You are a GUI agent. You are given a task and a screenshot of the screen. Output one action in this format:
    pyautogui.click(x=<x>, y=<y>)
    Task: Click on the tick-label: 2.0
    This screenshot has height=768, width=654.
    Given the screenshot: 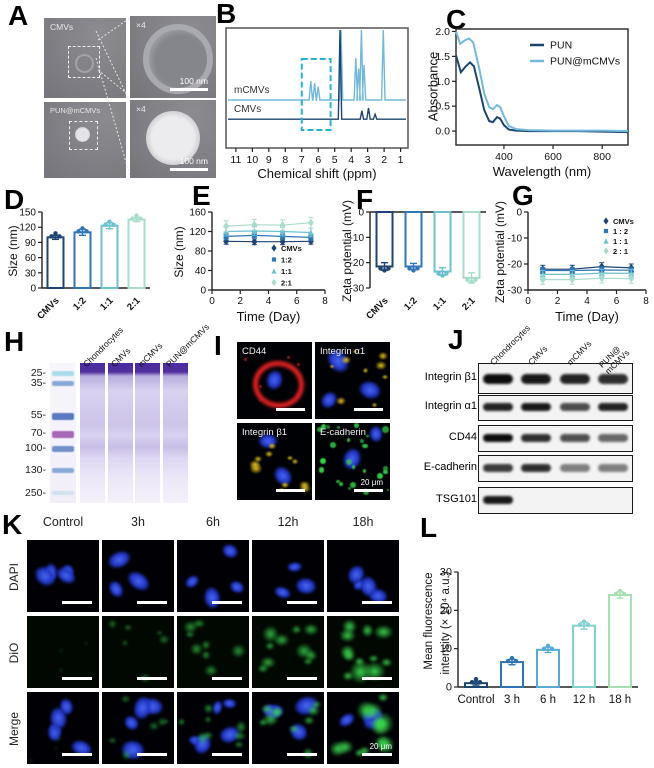 What is the action you would take?
    pyautogui.click(x=442, y=32)
    